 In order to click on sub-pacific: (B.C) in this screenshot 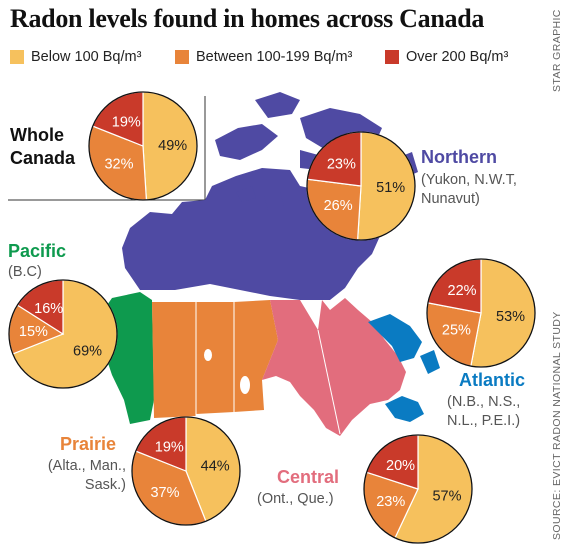, I will do `click(25, 272)`.